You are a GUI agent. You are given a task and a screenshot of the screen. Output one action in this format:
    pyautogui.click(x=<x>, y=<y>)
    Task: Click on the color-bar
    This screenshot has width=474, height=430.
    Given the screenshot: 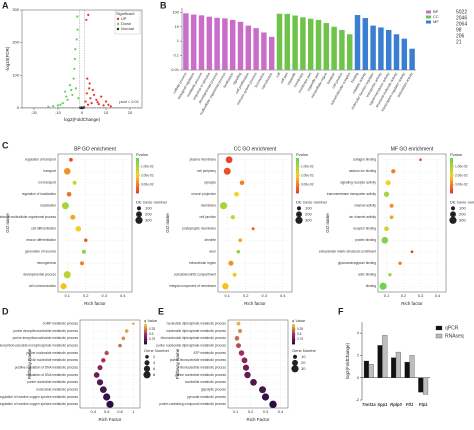 What is the action you would take?
    pyautogui.click(x=137, y=176)
    